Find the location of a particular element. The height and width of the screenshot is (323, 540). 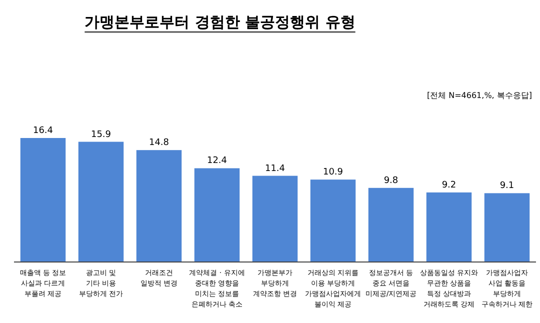

data-label: 15.9 is located at coordinates (101, 135).